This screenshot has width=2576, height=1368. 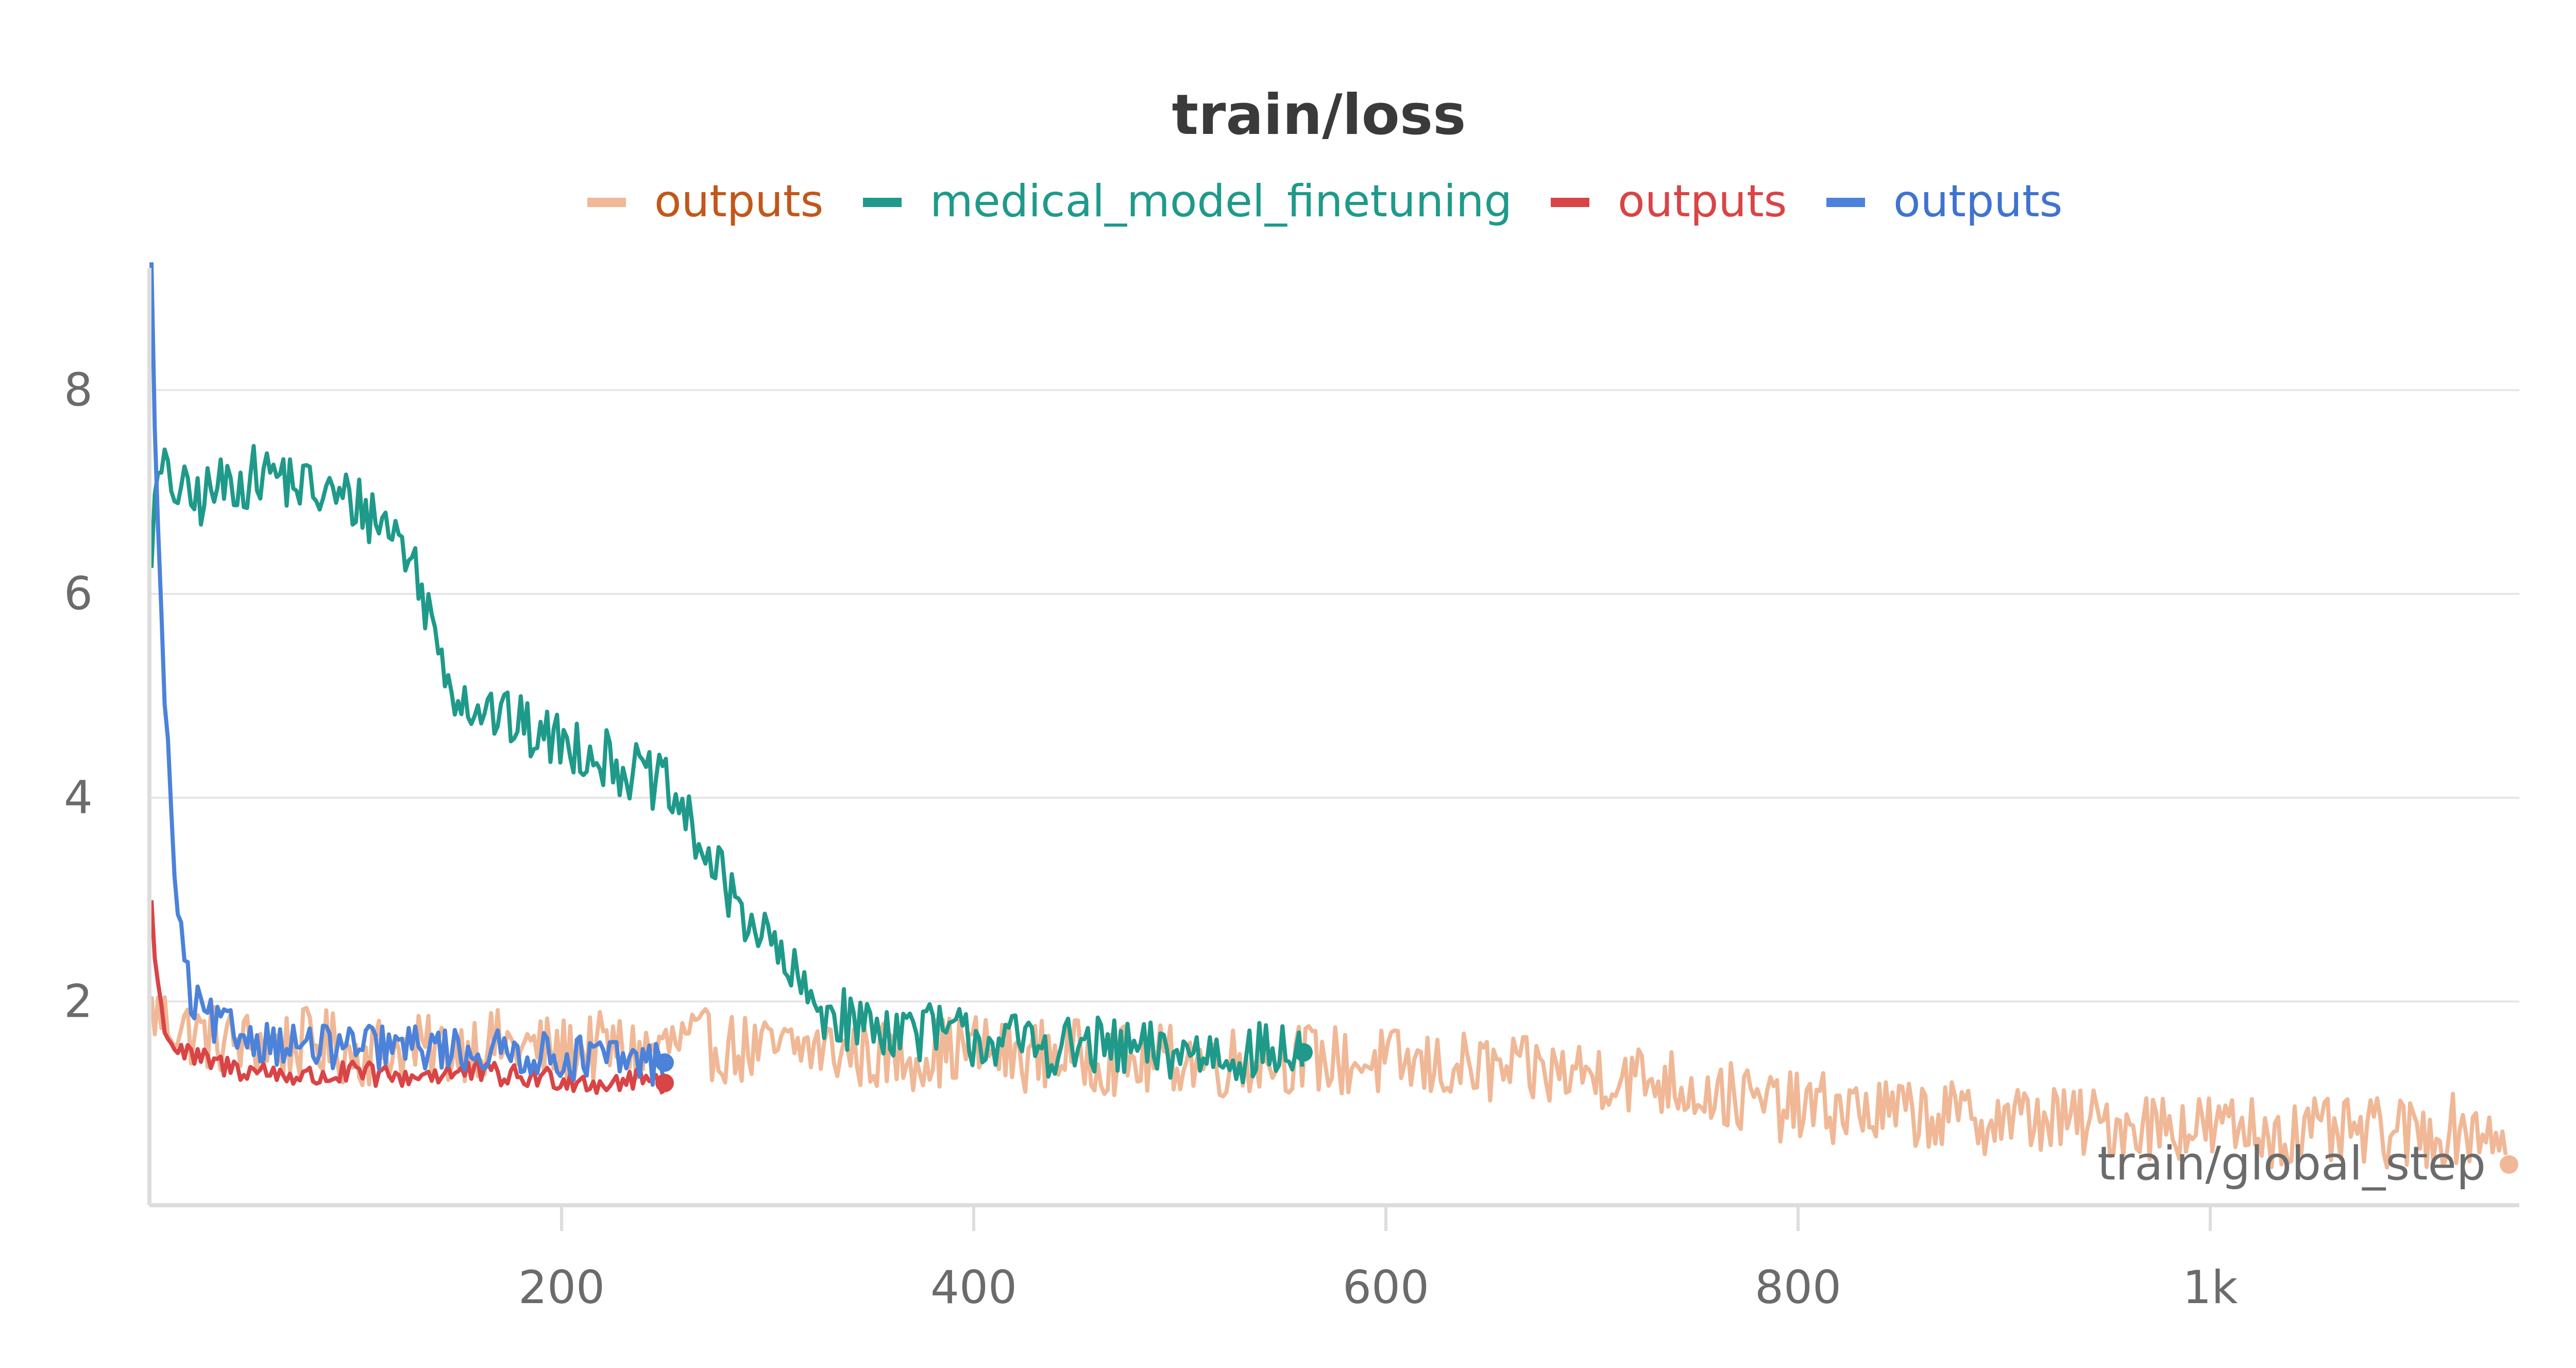 What do you see at coordinates (738, 201) in the screenshot?
I see `legend-label-outputs-1: outputs` at bounding box center [738, 201].